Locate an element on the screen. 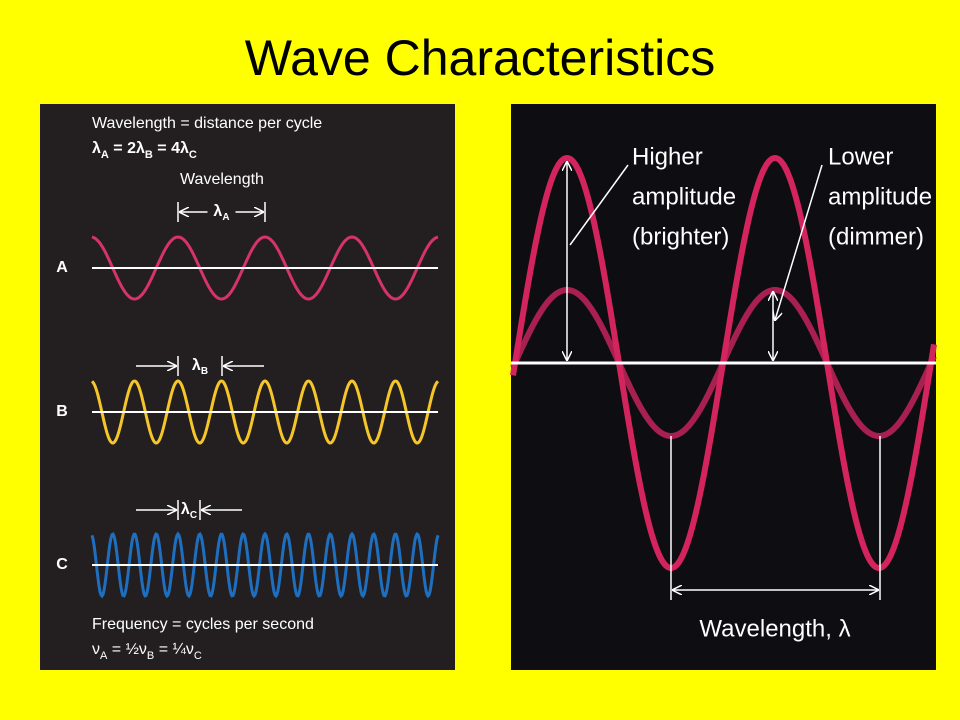  formula-part: = ¼ν is located at coordinates (174, 649).